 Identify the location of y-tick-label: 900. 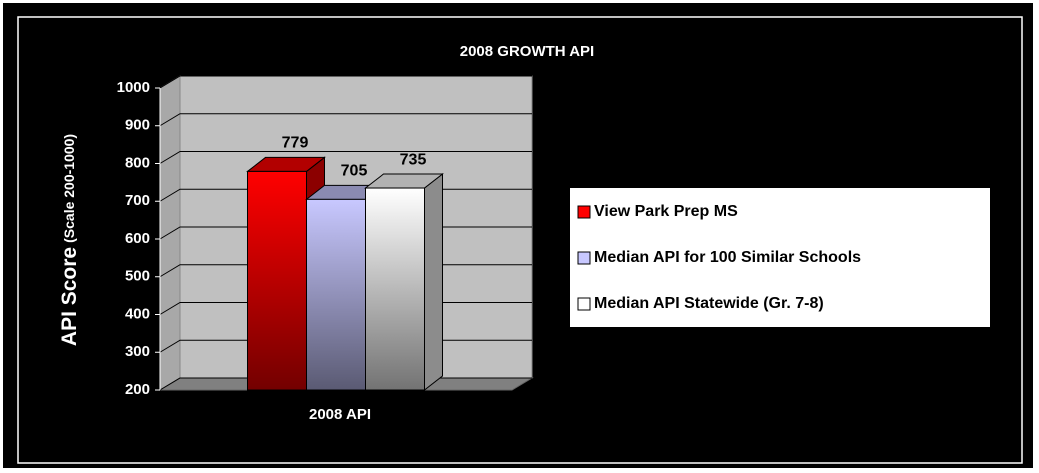
(137, 125).